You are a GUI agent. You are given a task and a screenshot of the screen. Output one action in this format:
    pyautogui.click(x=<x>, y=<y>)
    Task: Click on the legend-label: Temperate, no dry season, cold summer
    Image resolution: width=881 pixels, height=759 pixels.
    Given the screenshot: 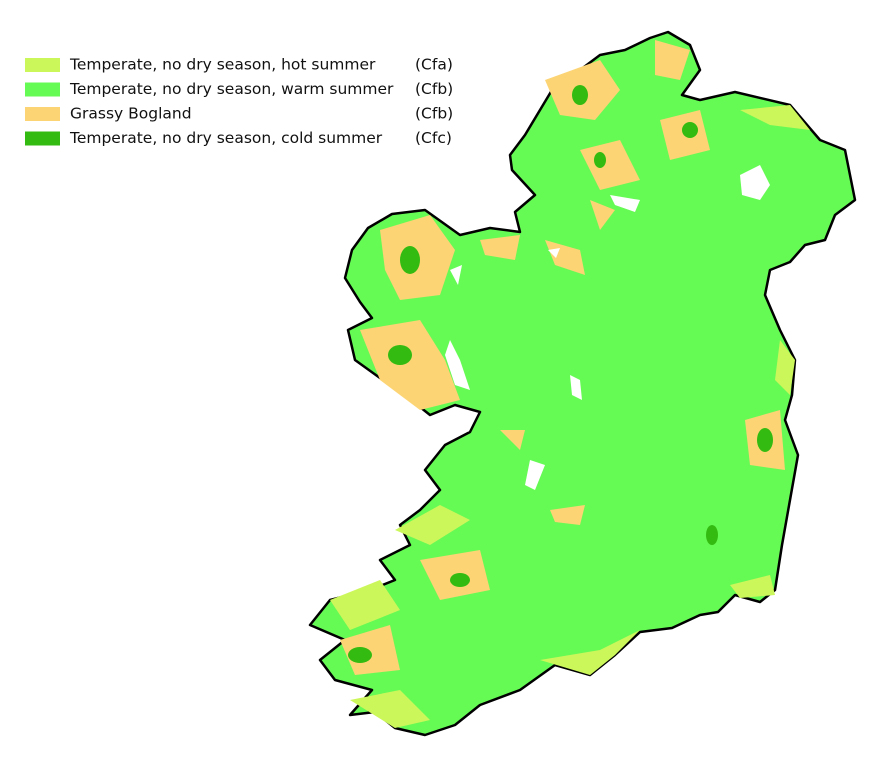 What is the action you would take?
    pyautogui.click(x=226, y=138)
    